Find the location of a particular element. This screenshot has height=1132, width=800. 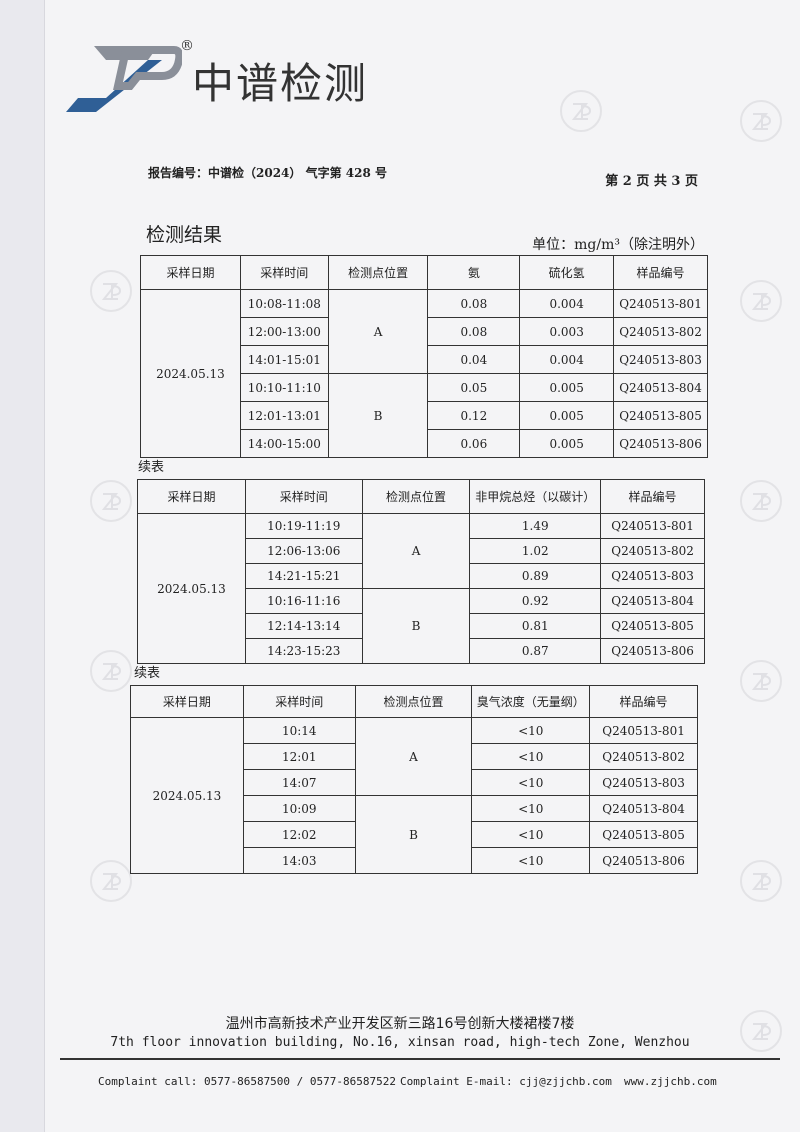

header-row: 采样日期 采样时间 检测点位置氨硫化氢 样品编号 is located at coordinates (424, 272).